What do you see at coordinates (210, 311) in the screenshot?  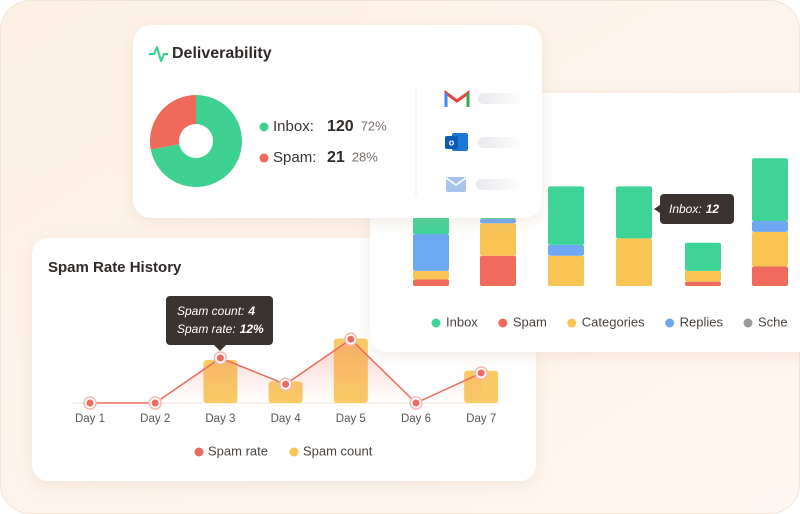 I see `tooltip-label: Spam count:` at bounding box center [210, 311].